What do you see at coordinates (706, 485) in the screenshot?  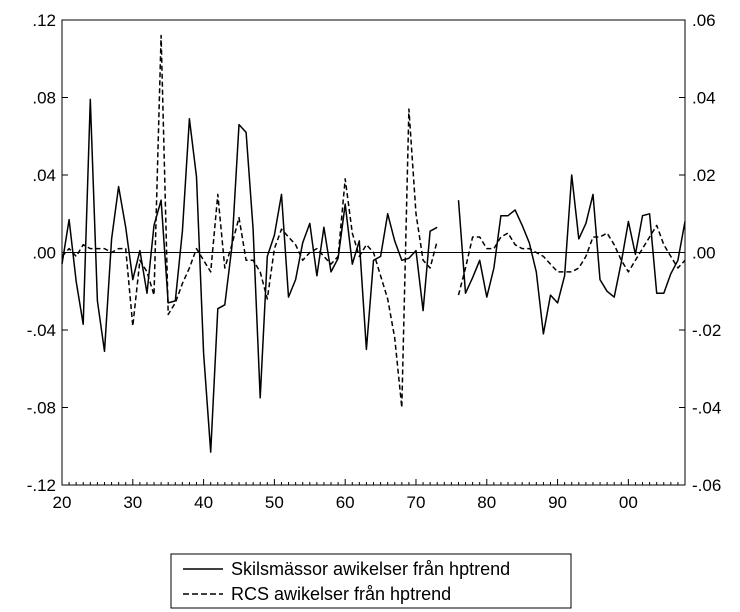 I see `right-tick-label: -.06` at bounding box center [706, 485].